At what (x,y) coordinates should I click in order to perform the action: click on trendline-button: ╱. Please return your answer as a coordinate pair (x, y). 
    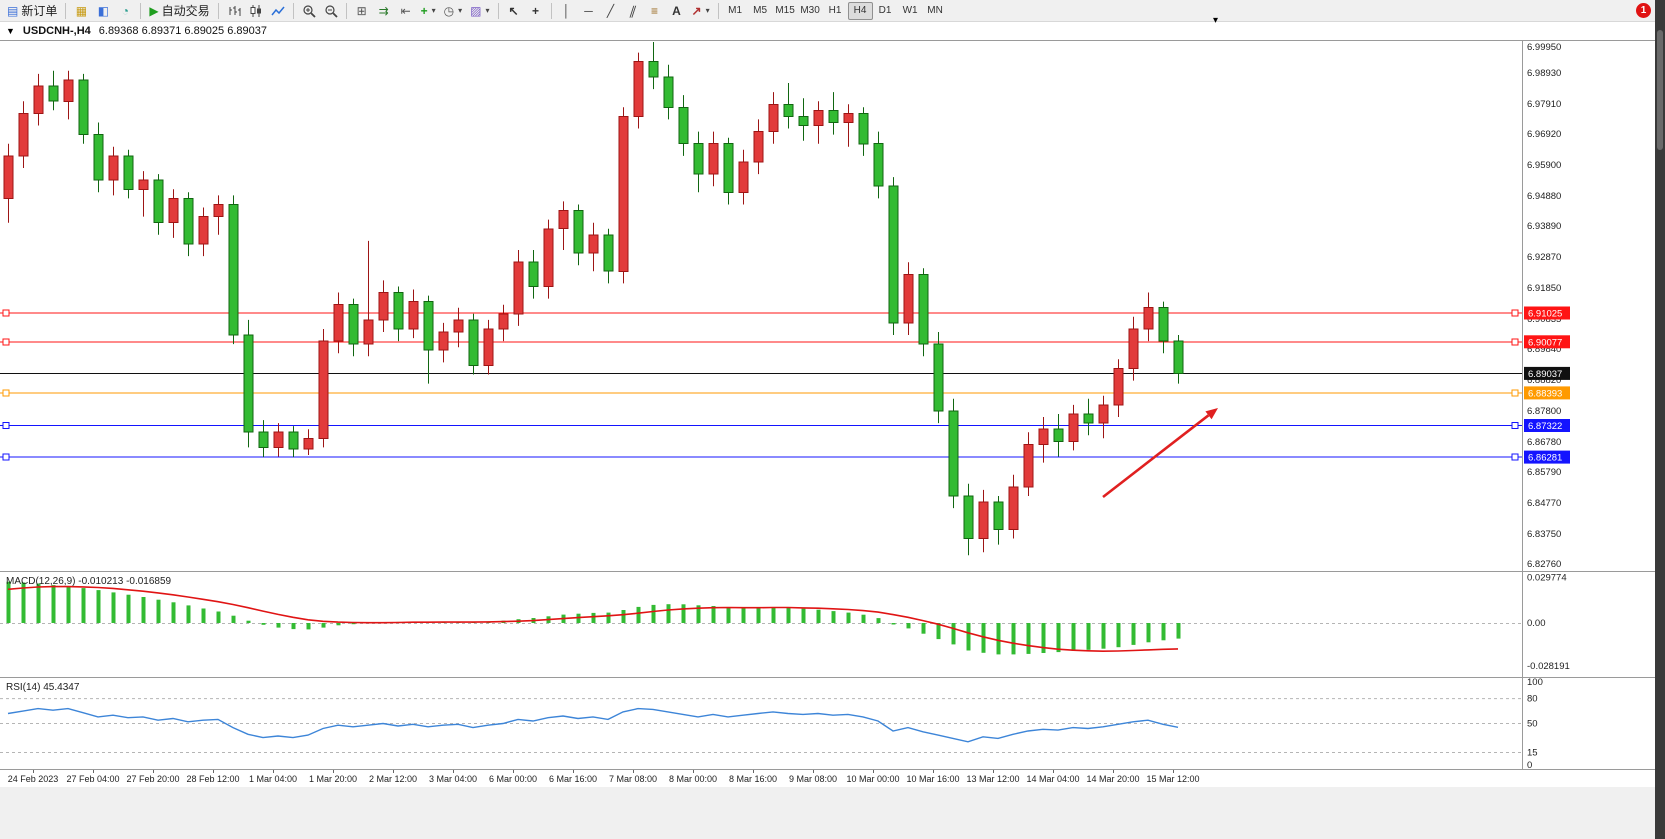
    Looking at the image, I should click on (611, 11).